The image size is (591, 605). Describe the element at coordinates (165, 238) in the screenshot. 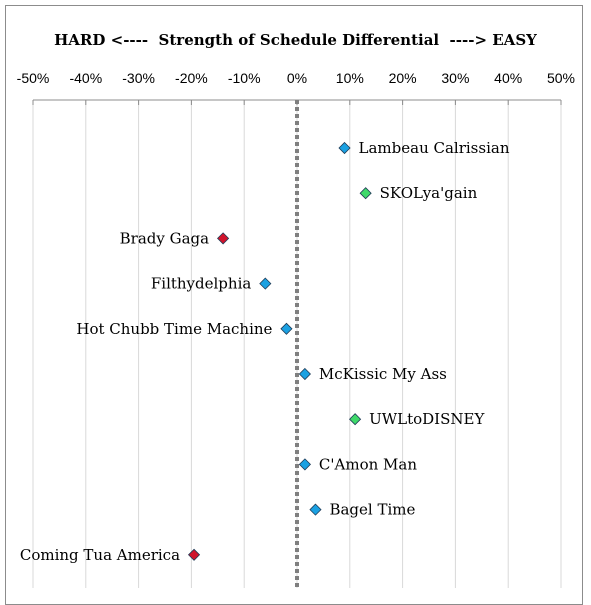

I see `point-label: Brady Gaga` at that location.